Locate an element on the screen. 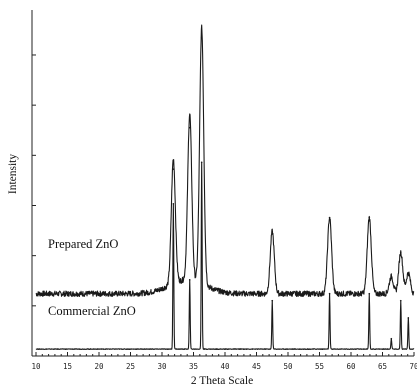 The height and width of the screenshot is (388, 417). series-label-prepared: Prepared ZnO is located at coordinates (83, 244).